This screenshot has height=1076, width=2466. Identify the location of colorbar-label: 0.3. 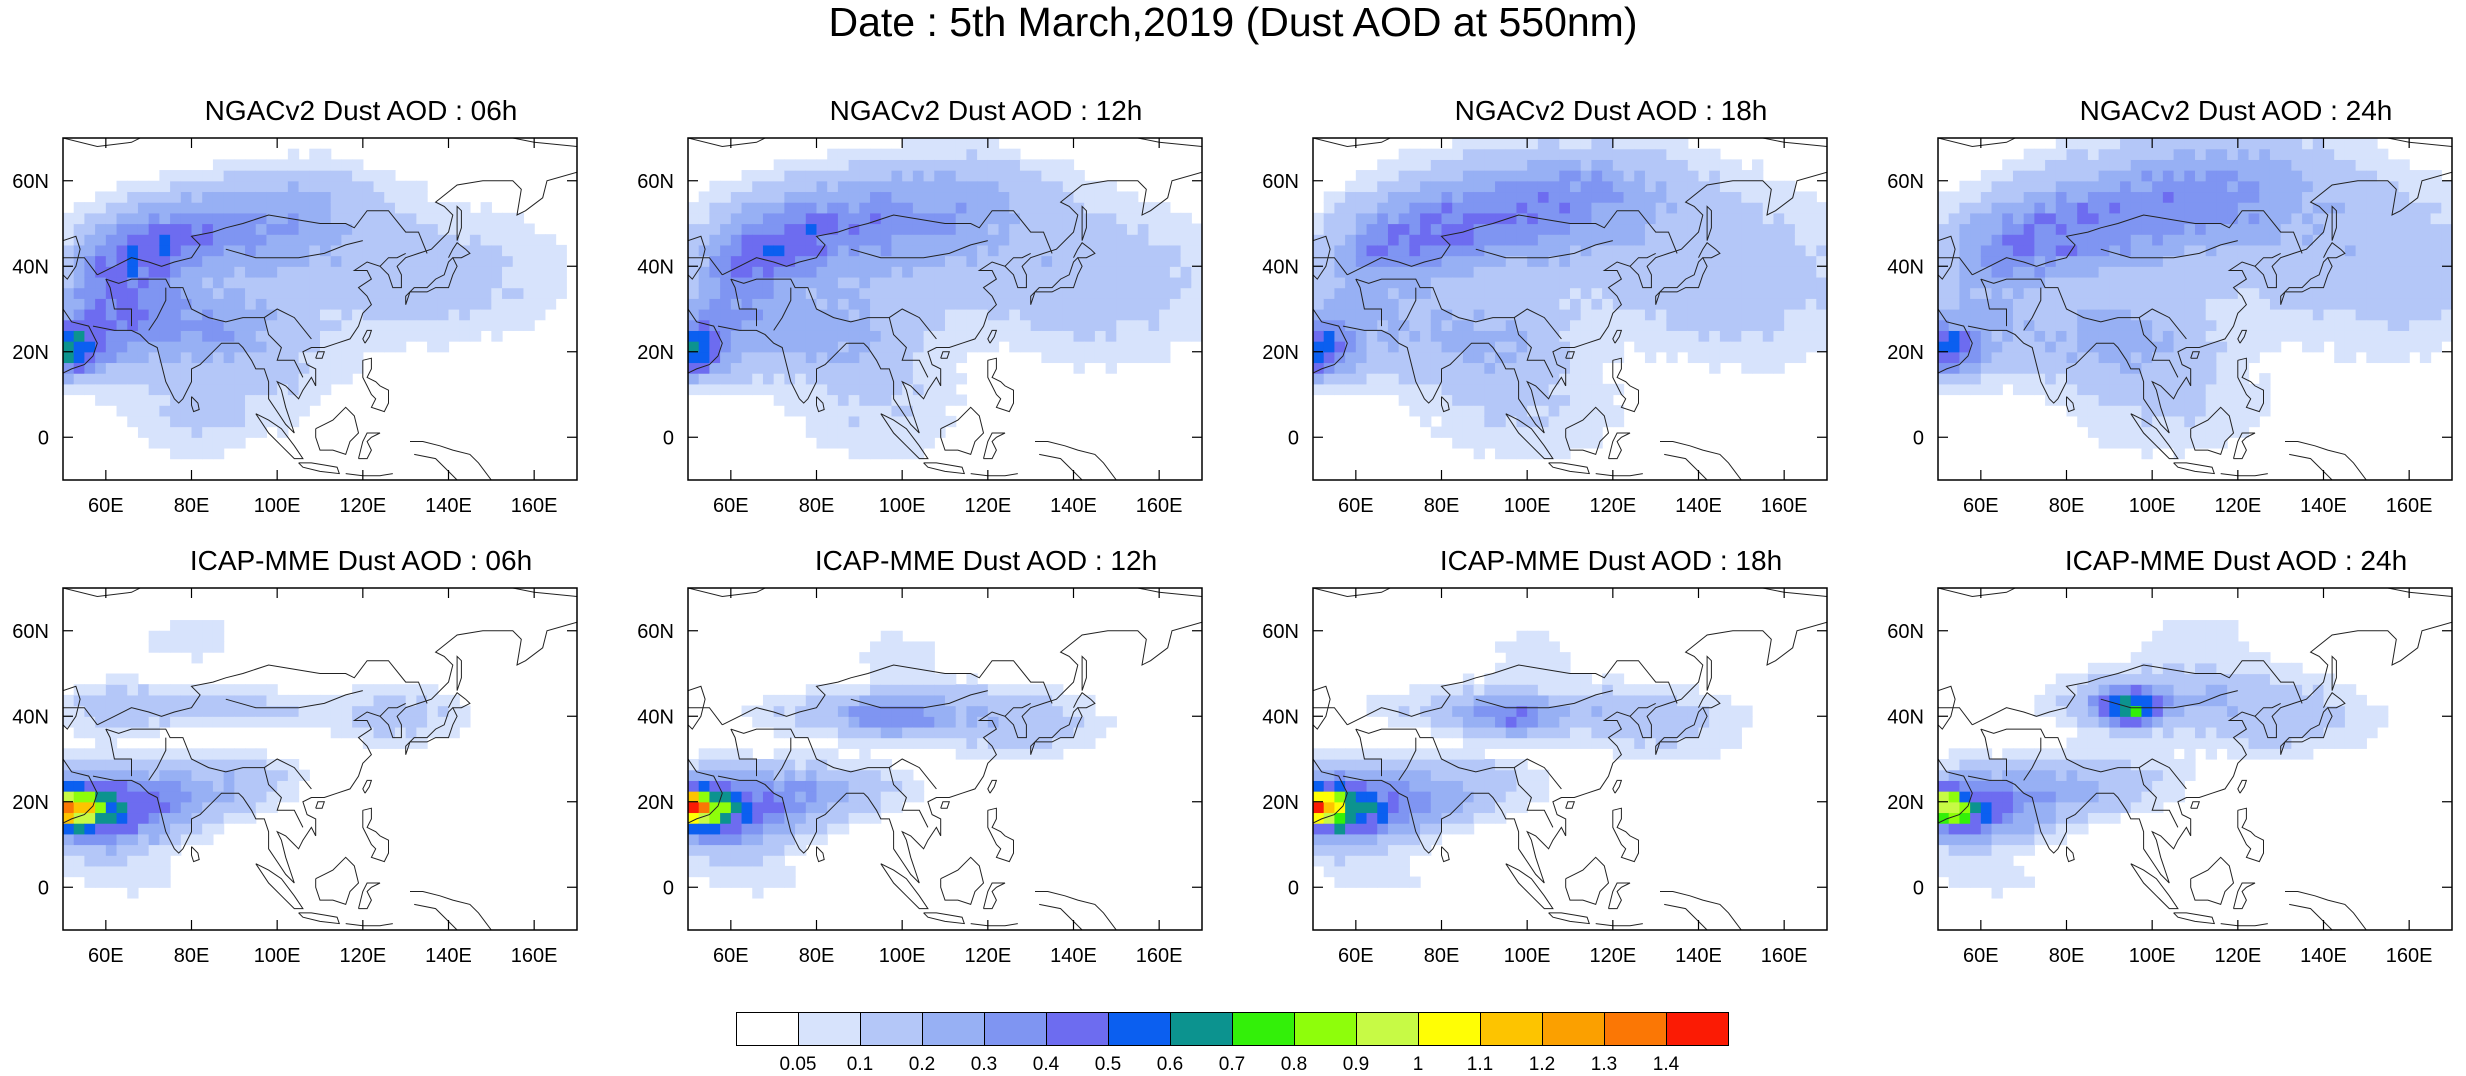
(984, 1065).